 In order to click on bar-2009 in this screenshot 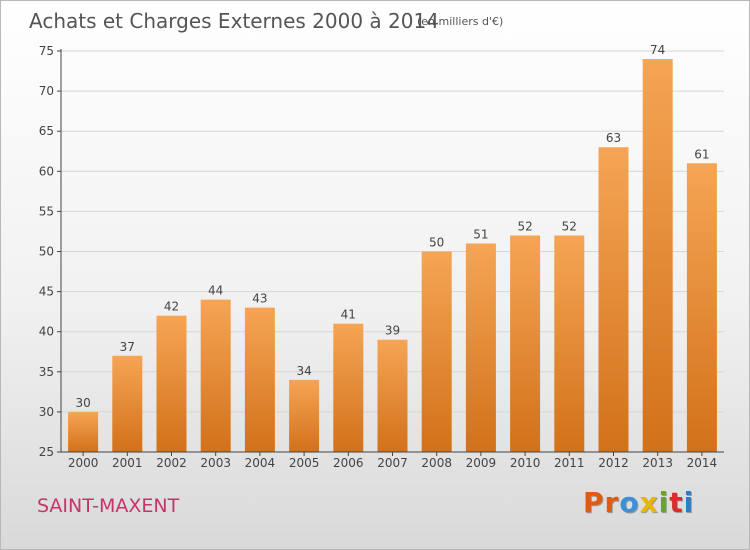, I will do `click(480, 347)`.